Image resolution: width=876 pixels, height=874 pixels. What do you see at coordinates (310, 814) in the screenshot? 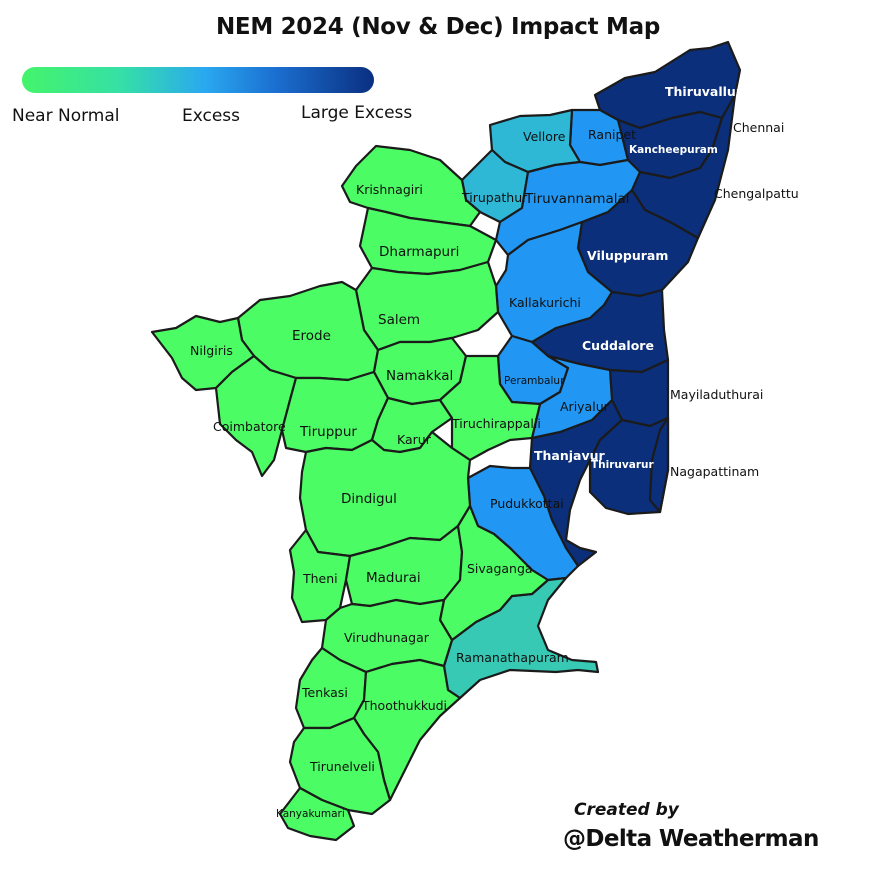
I see `label-kanyakumari: Kanyakumari` at bounding box center [310, 814].